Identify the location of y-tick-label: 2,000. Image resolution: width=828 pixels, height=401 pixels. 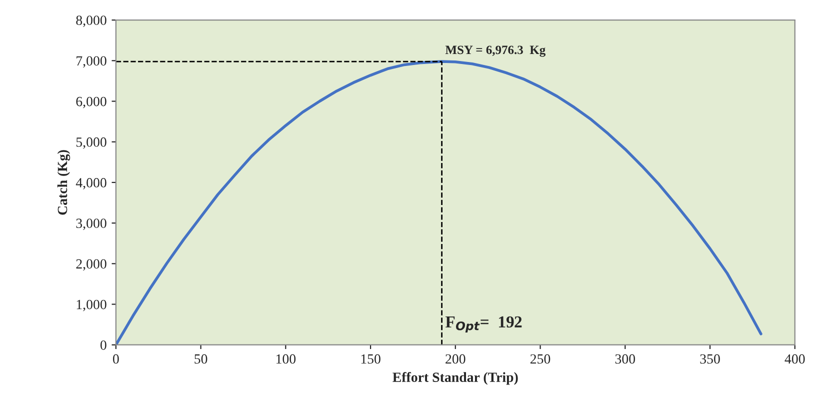
(91, 265).